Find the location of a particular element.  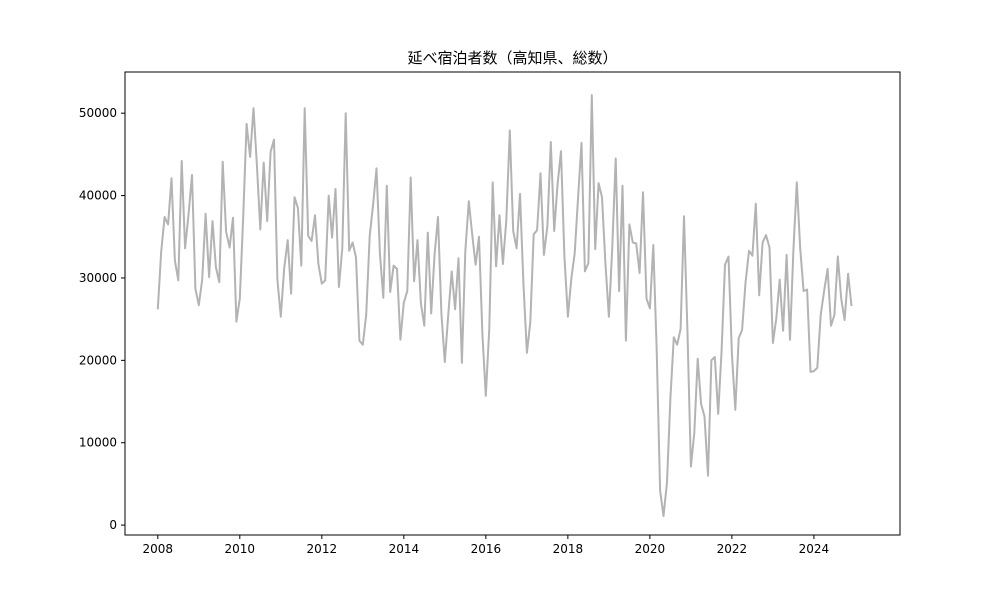

x-tick-label: 2008 is located at coordinates (158, 549).